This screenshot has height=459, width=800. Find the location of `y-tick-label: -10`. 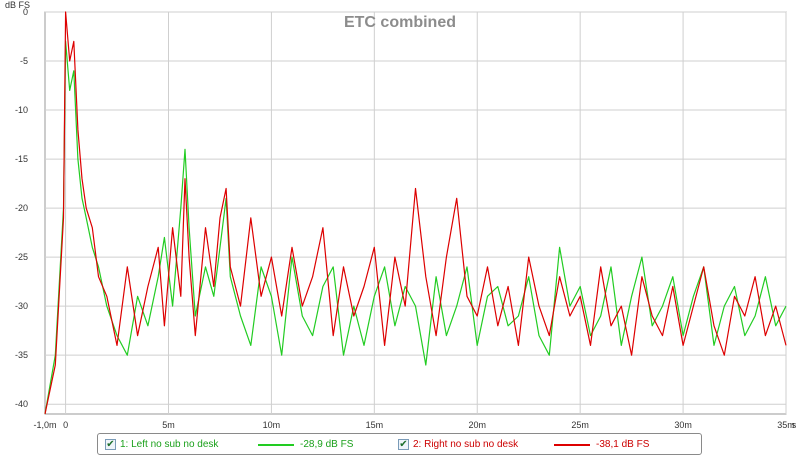

y-tick-label: -10 is located at coordinates (21, 110).